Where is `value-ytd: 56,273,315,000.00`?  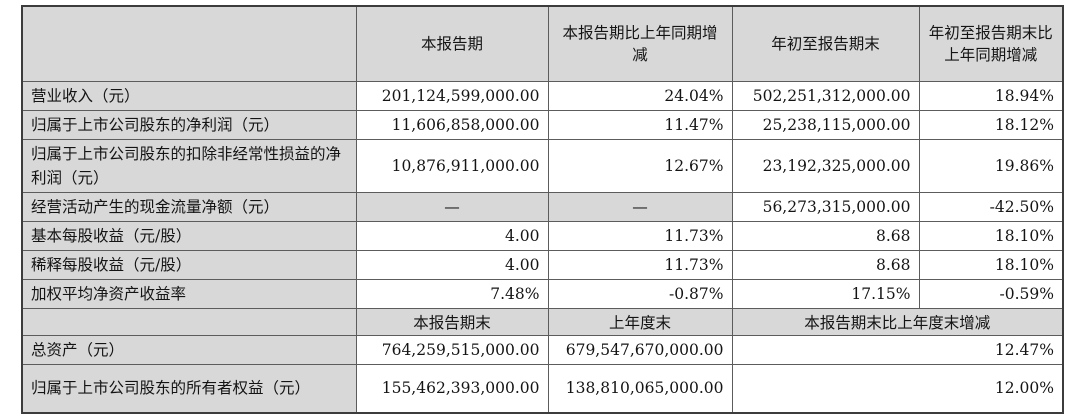
value-ytd: 56,273,315,000.00 is located at coordinates (825, 207).